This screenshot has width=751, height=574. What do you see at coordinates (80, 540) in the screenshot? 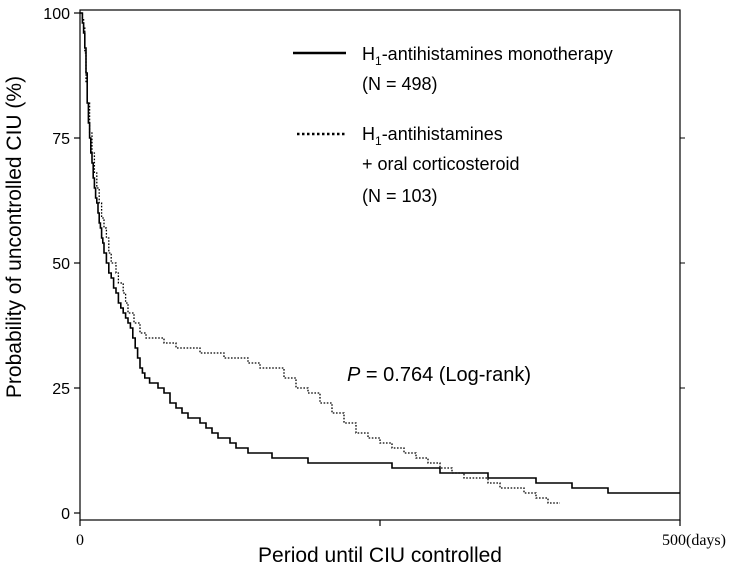
I see `x-tick-label: 0` at bounding box center [80, 540].